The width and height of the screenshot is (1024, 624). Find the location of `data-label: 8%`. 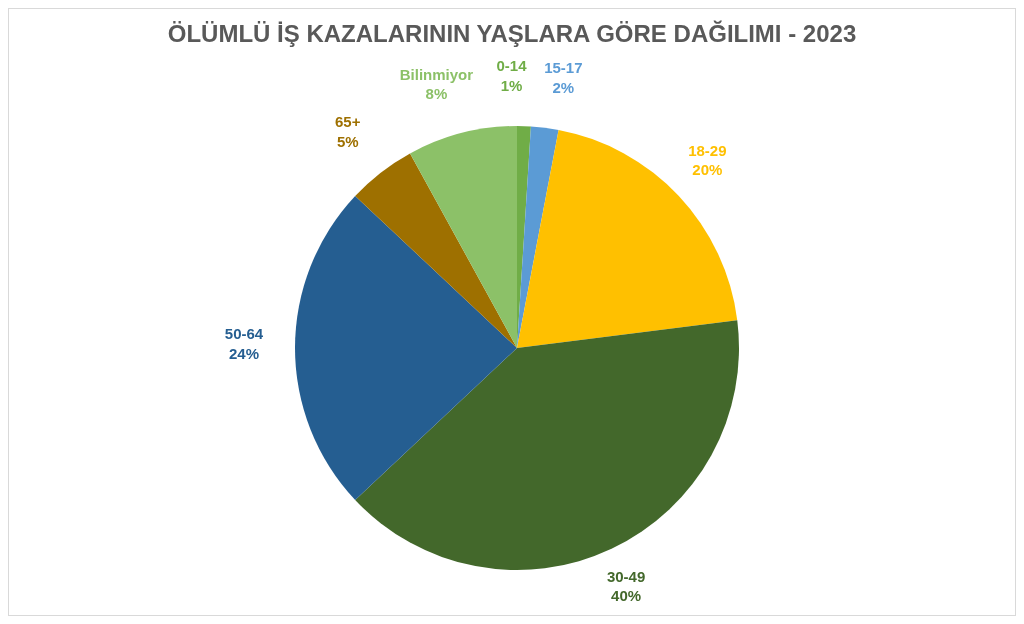

data-label: 8% is located at coordinates (436, 94).